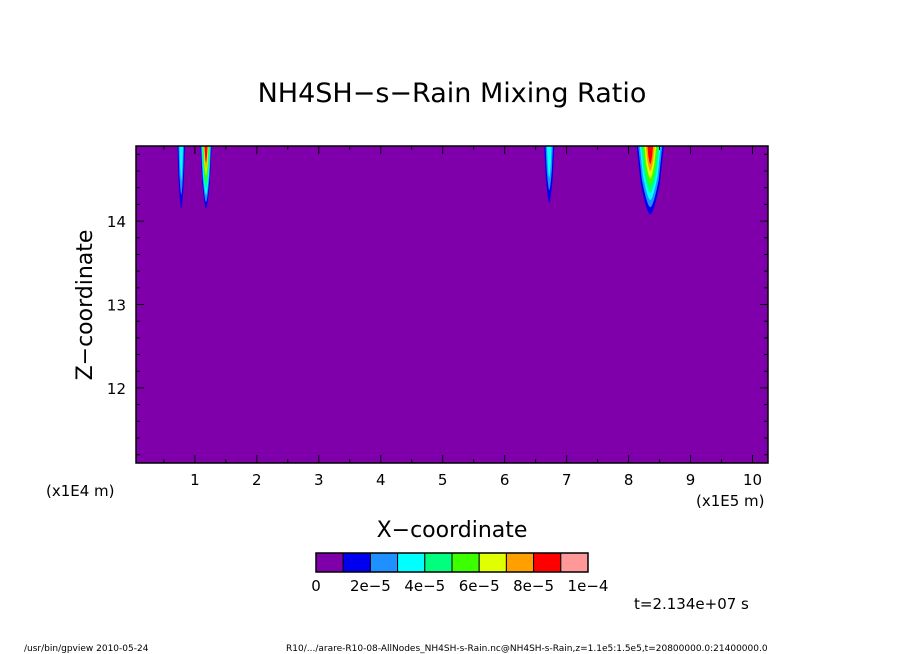  Describe the element at coordinates (316, 586) in the screenshot. I see `colorbar-label: 0` at that location.